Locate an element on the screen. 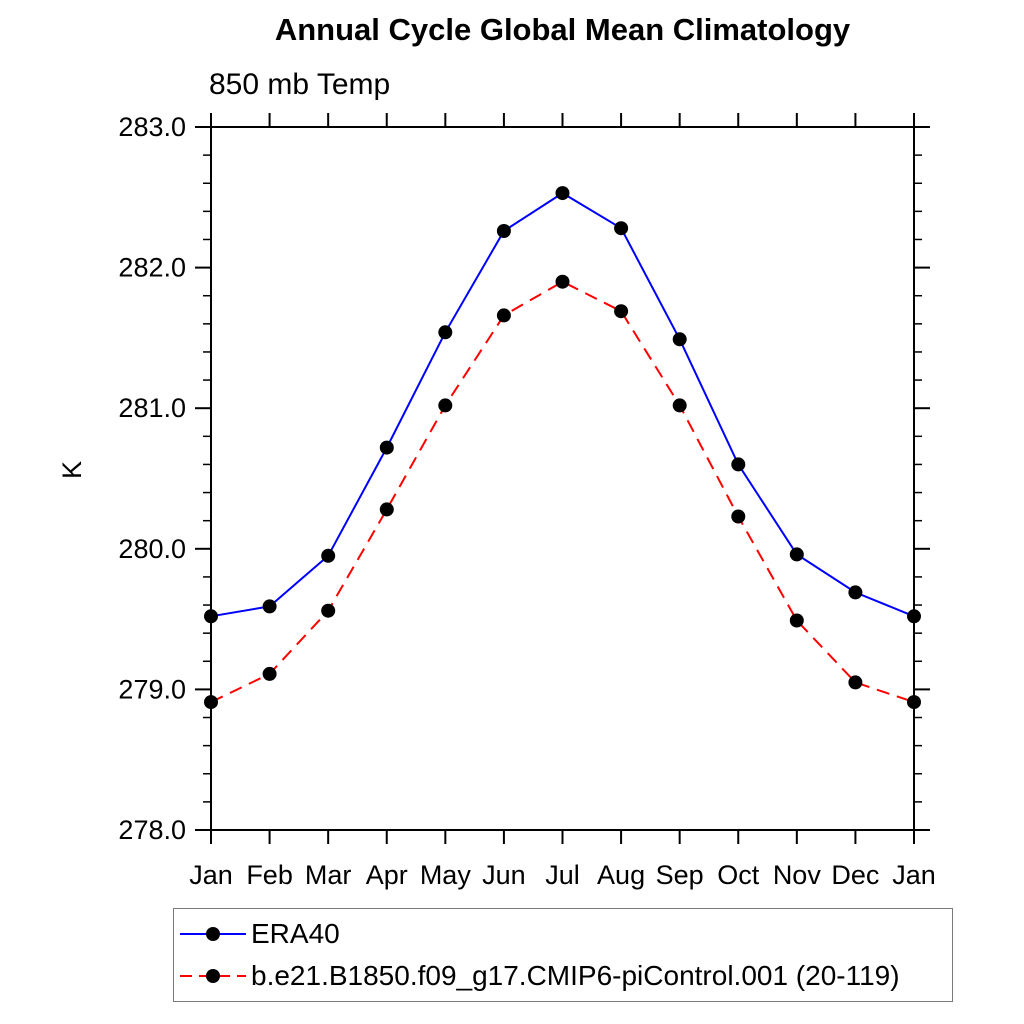 This screenshot has height=1024, width=1024. chart-subtitle: 850 mb Temp is located at coordinates (300, 84).